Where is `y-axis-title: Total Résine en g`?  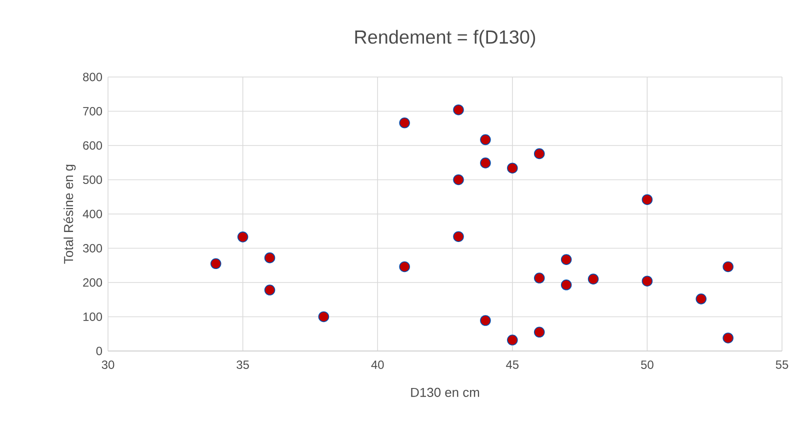 y-axis-title: Total Résine en g is located at coordinates (69, 214).